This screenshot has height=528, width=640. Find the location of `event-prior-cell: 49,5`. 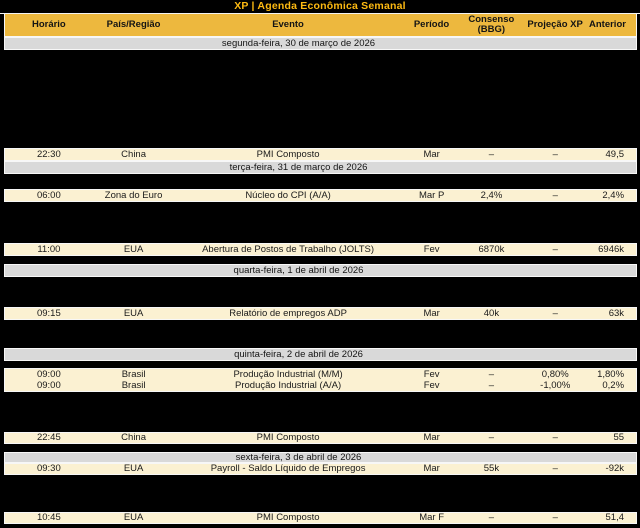

event-prior-cell: 49,5 is located at coordinates (615, 154).